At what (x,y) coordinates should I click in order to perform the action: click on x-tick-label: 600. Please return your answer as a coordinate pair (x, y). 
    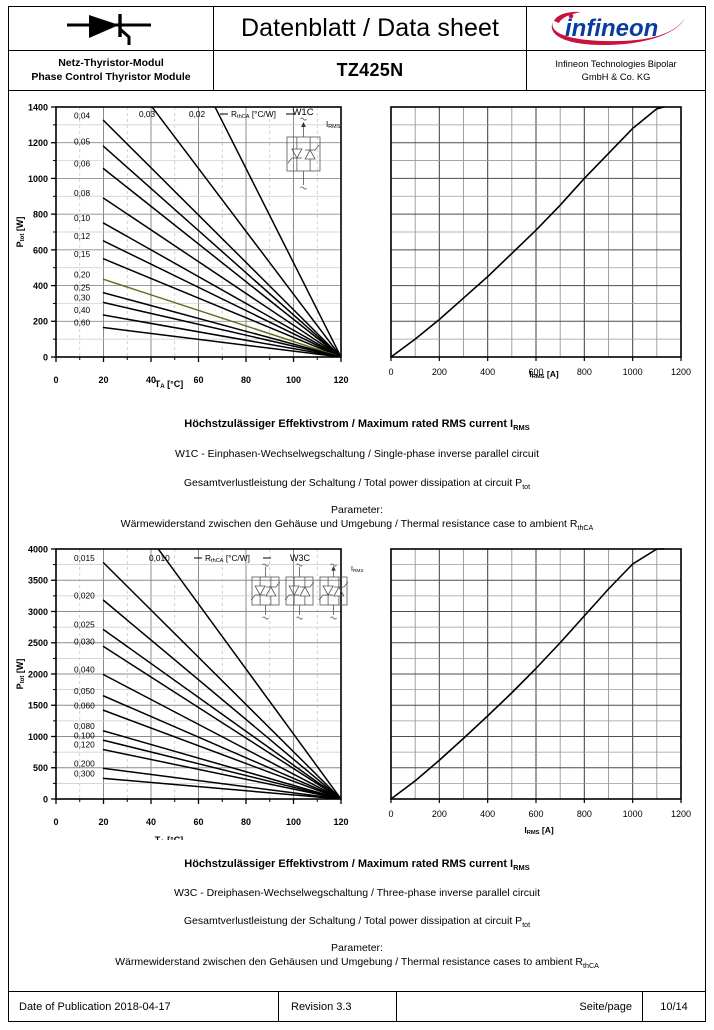
    Looking at the image, I should click on (535, 372).